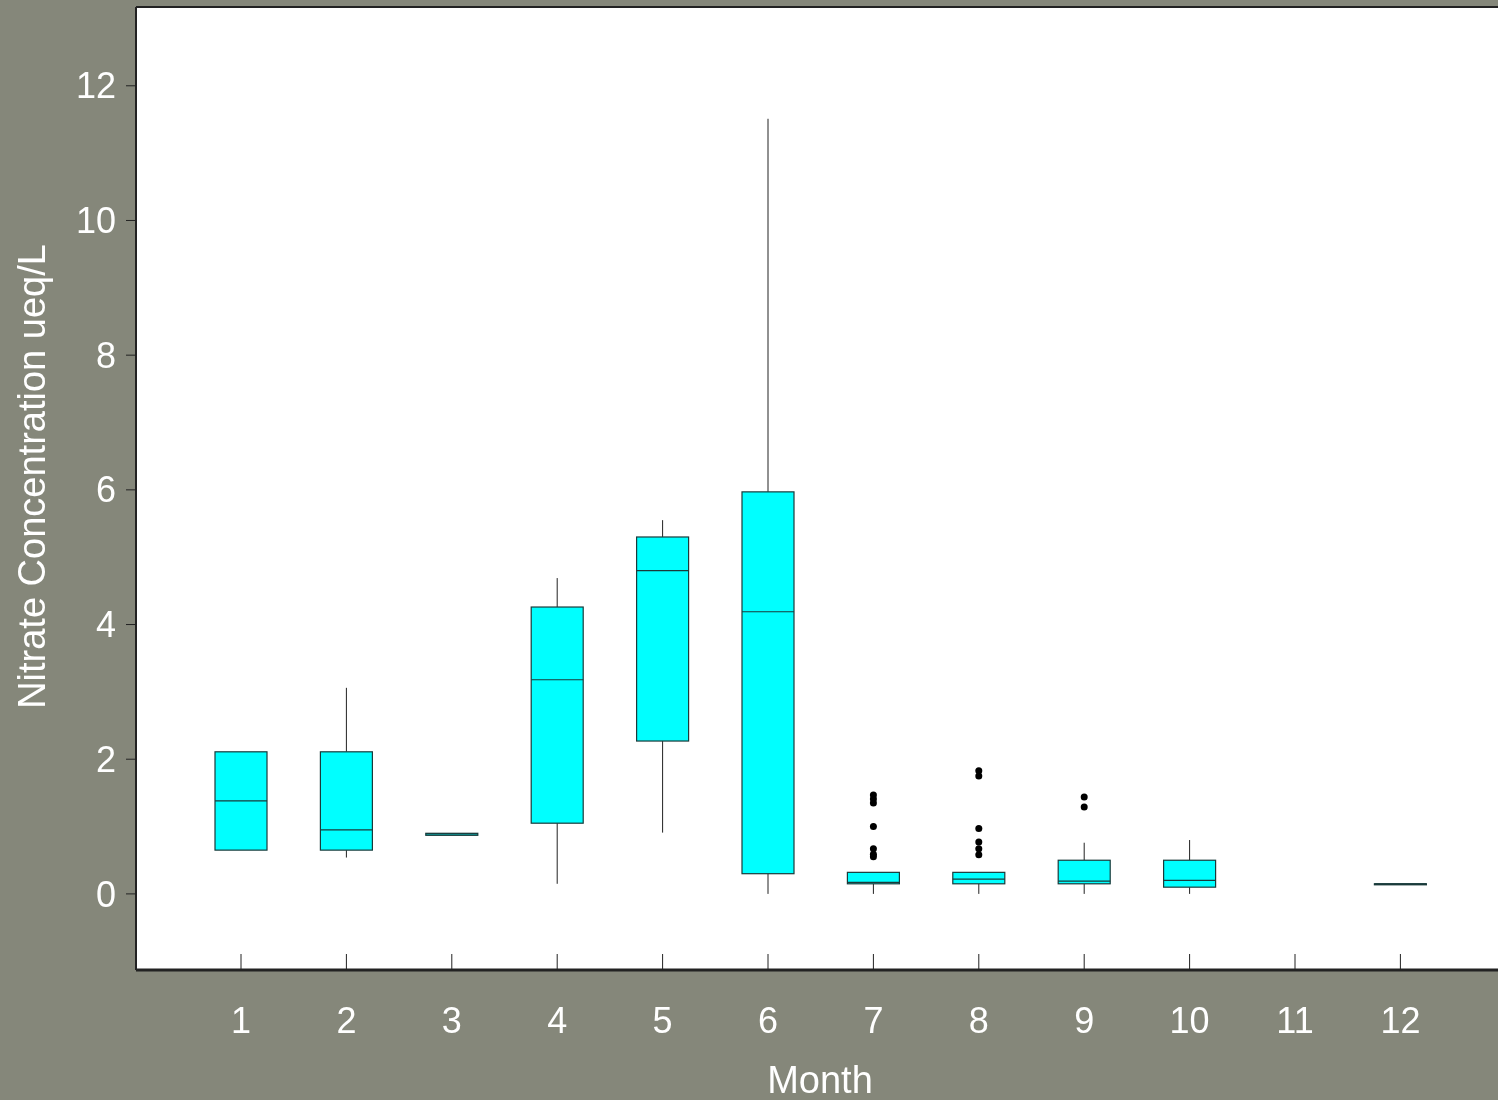 Image resolution: width=1498 pixels, height=1100 pixels. Describe the element at coordinates (346, 1020) in the screenshot. I see `x-tick-label: 2` at that location.